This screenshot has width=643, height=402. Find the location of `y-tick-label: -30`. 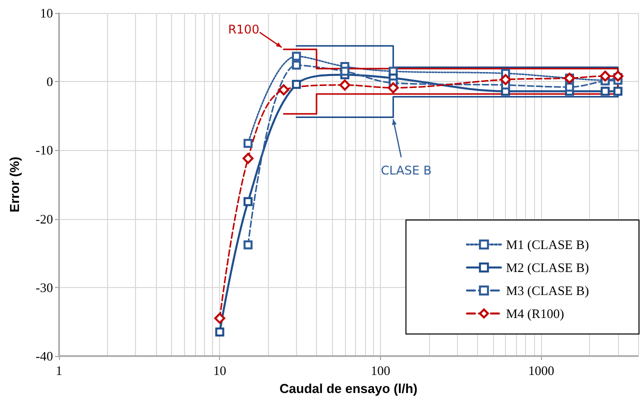

y-tick-label: -30 is located at coordinates (44, 287).